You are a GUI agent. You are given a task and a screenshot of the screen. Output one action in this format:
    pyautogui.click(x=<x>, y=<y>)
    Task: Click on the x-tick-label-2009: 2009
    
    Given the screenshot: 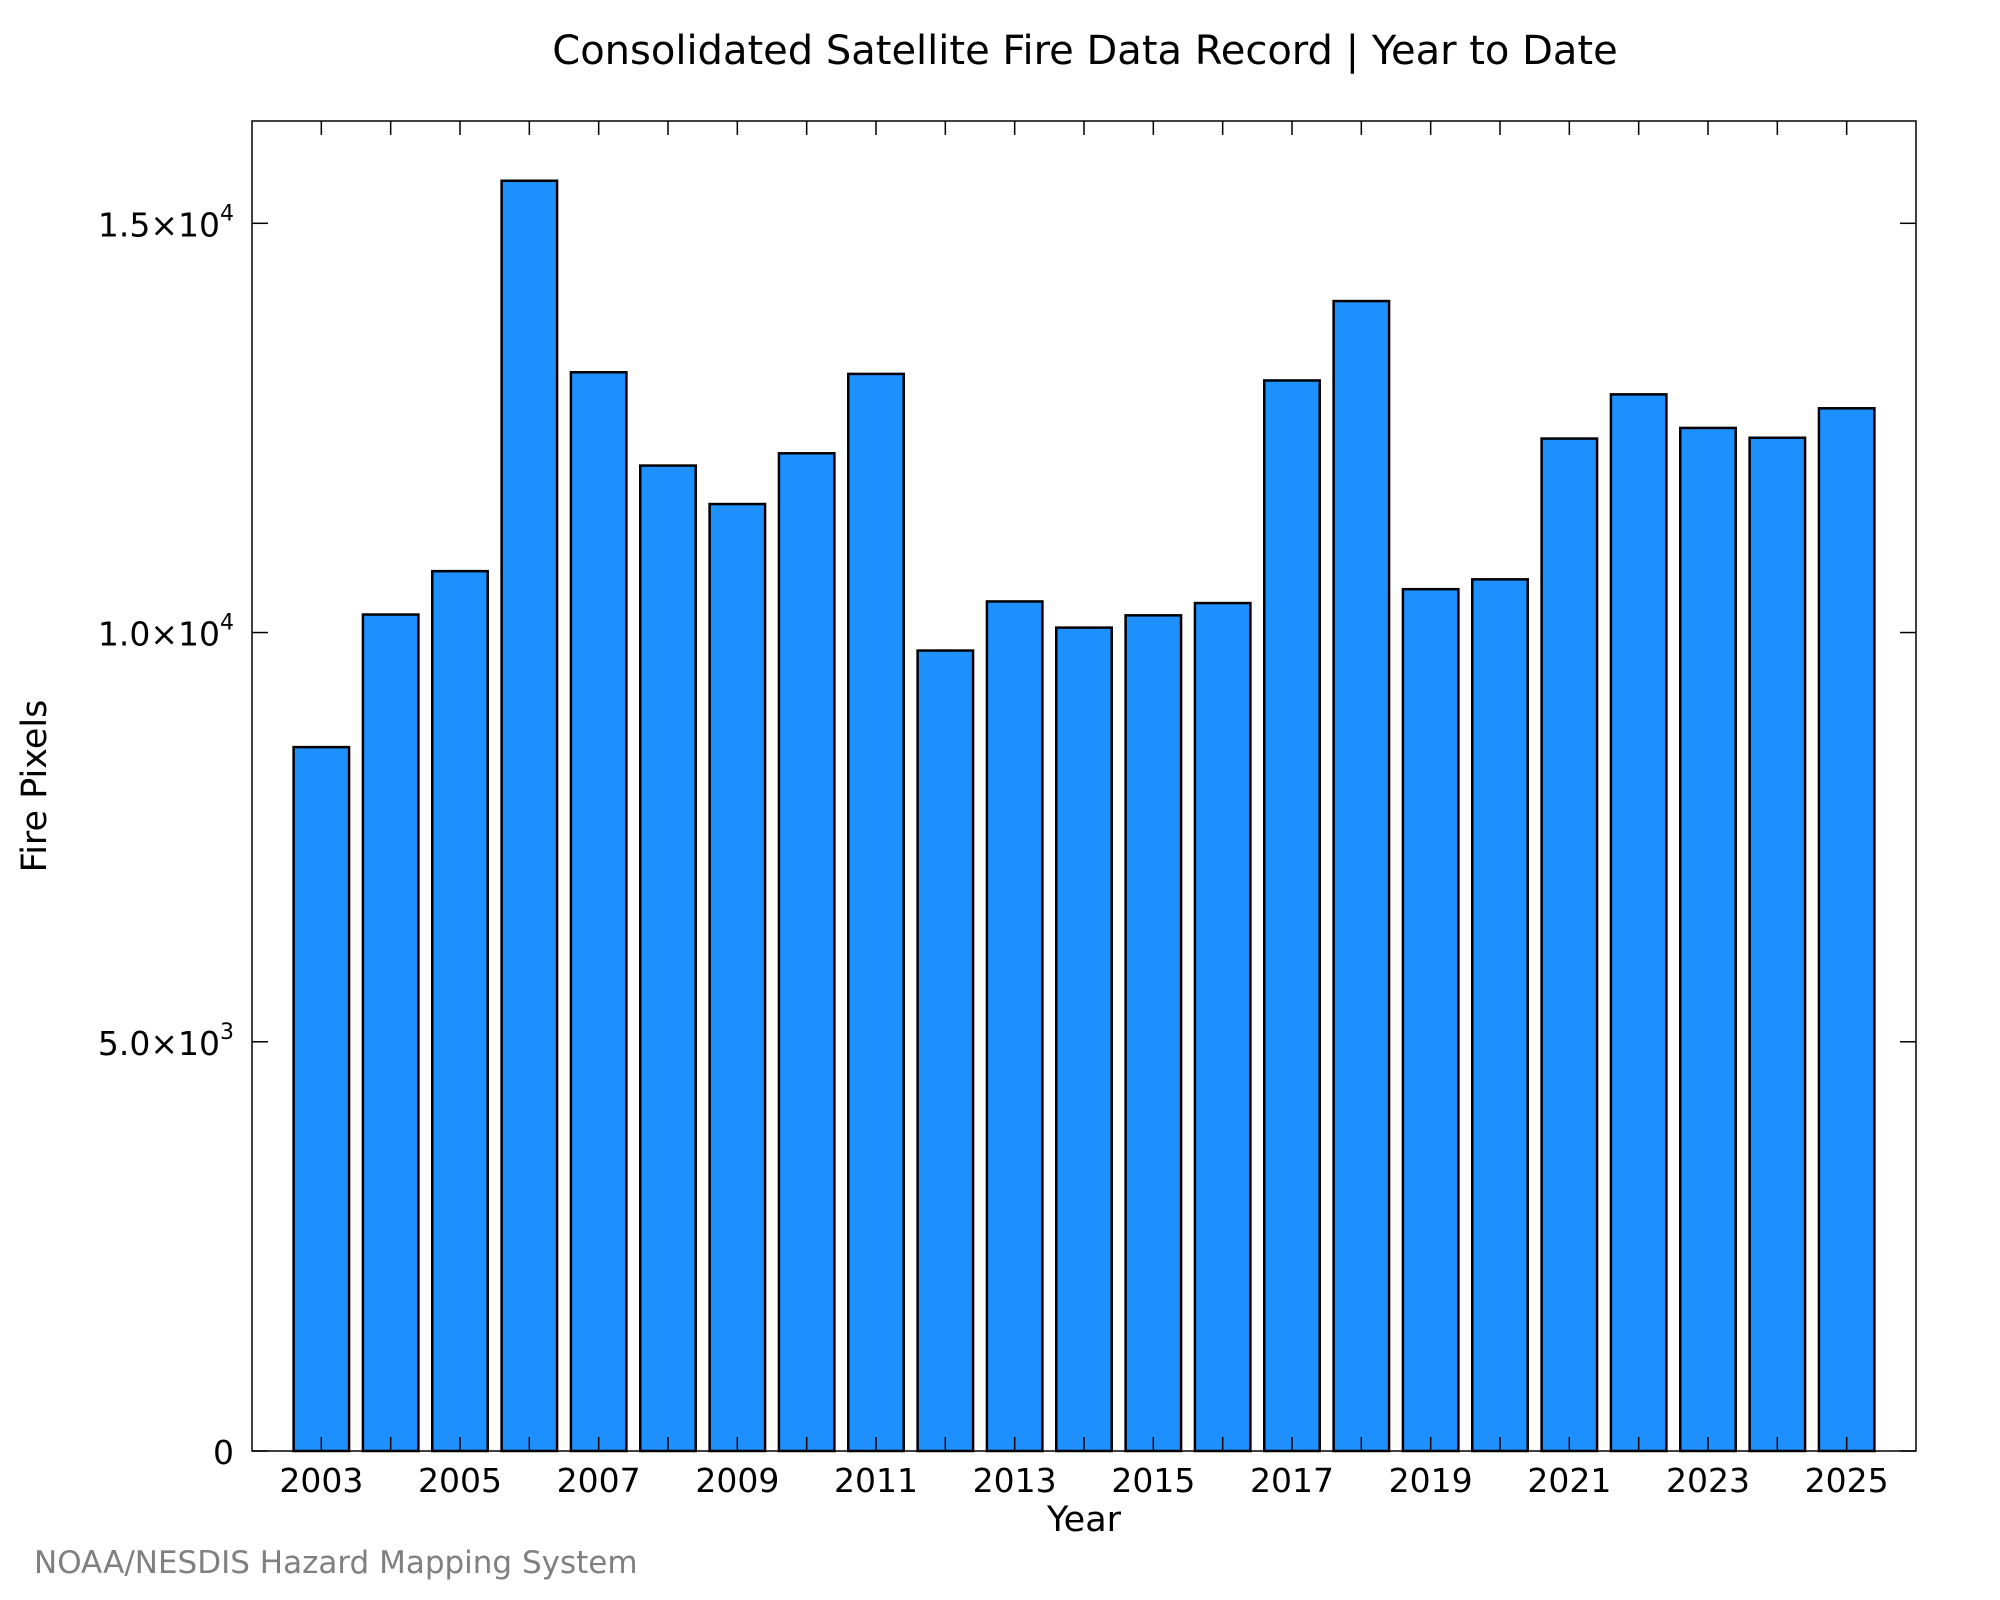 What is the action you would take?
    pyautogui.click(x=737, y=1480)
    